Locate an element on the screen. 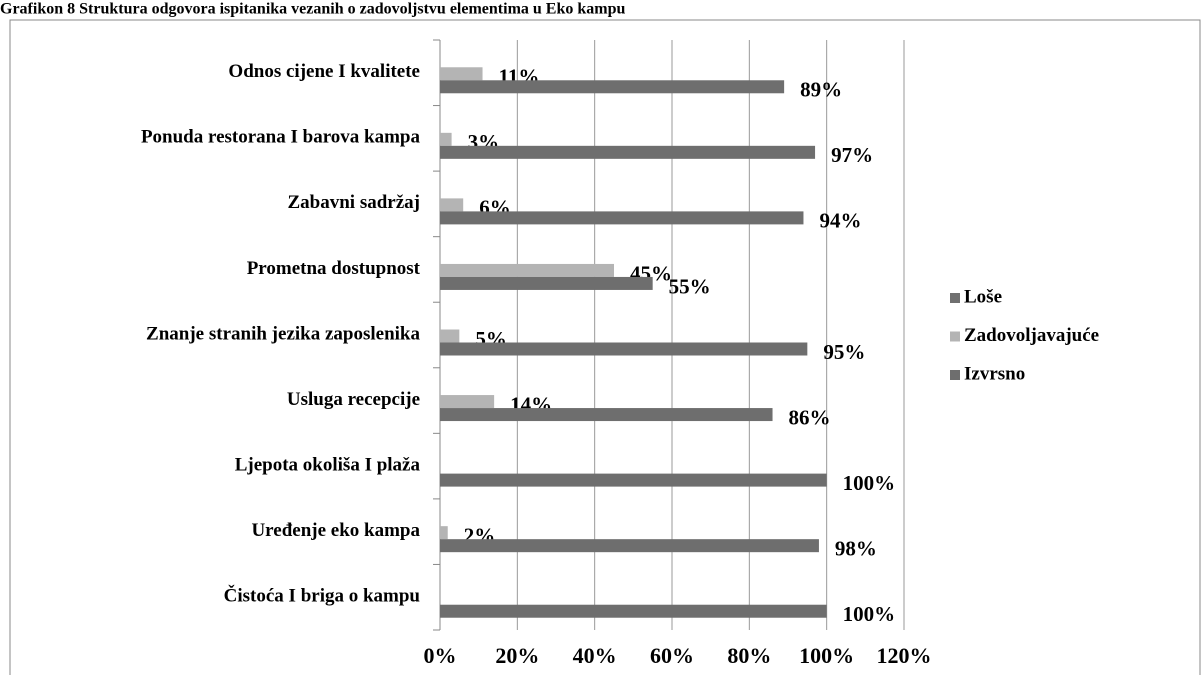 The height and width of the screenshot is (675, 1202). x-tick-label: 0% is located at coordinates (440, 655).